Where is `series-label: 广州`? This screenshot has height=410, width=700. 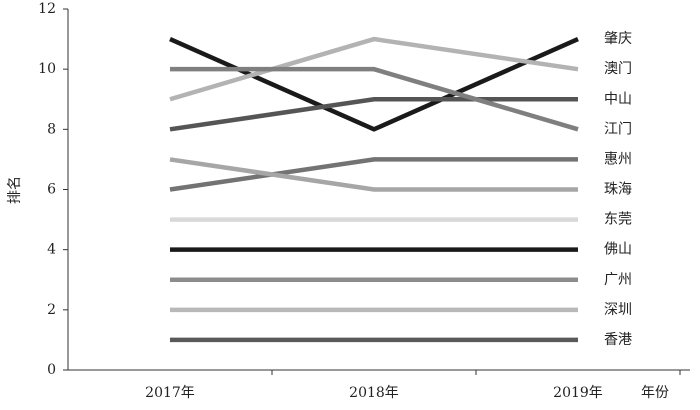 series-label: 广州 is located at coordinates (618, 280).